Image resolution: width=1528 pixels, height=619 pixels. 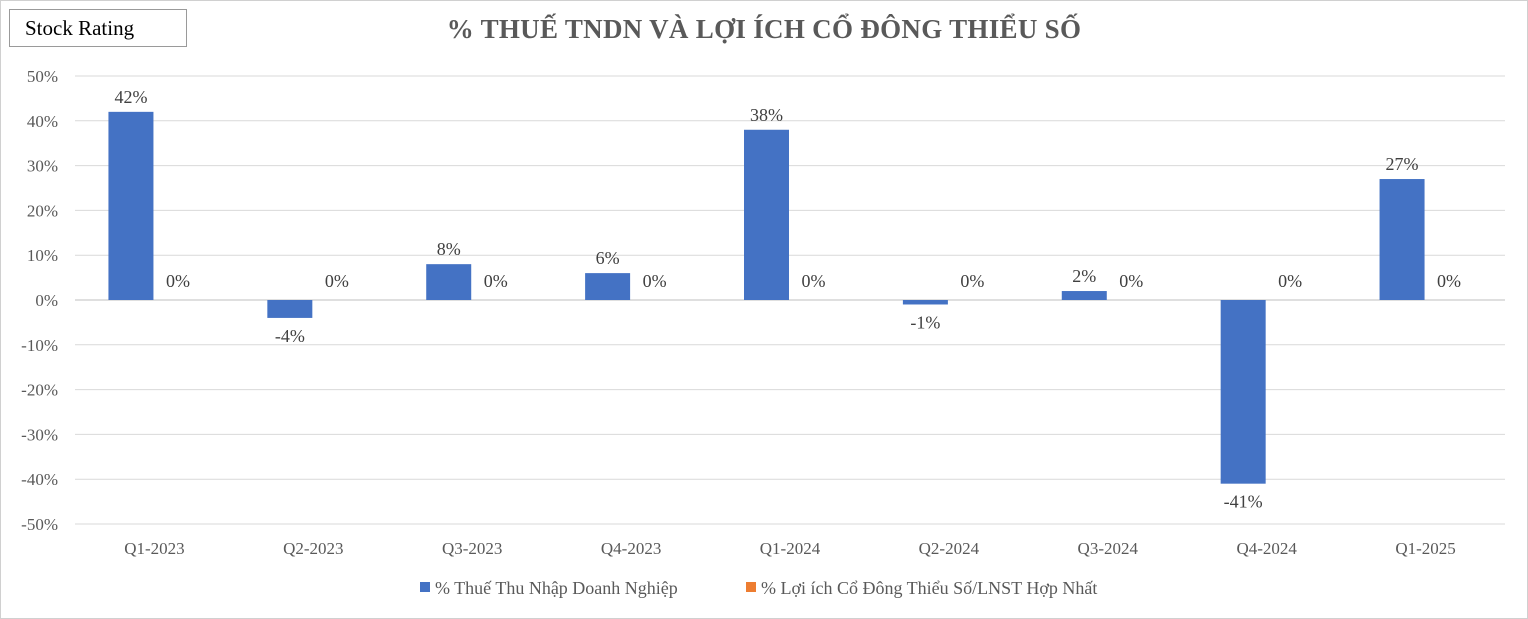 What do you see at coordinates (472, 548) in the screenshot?
I see `x-tick-label: Q3-2023` at bounding box center [472, 548].